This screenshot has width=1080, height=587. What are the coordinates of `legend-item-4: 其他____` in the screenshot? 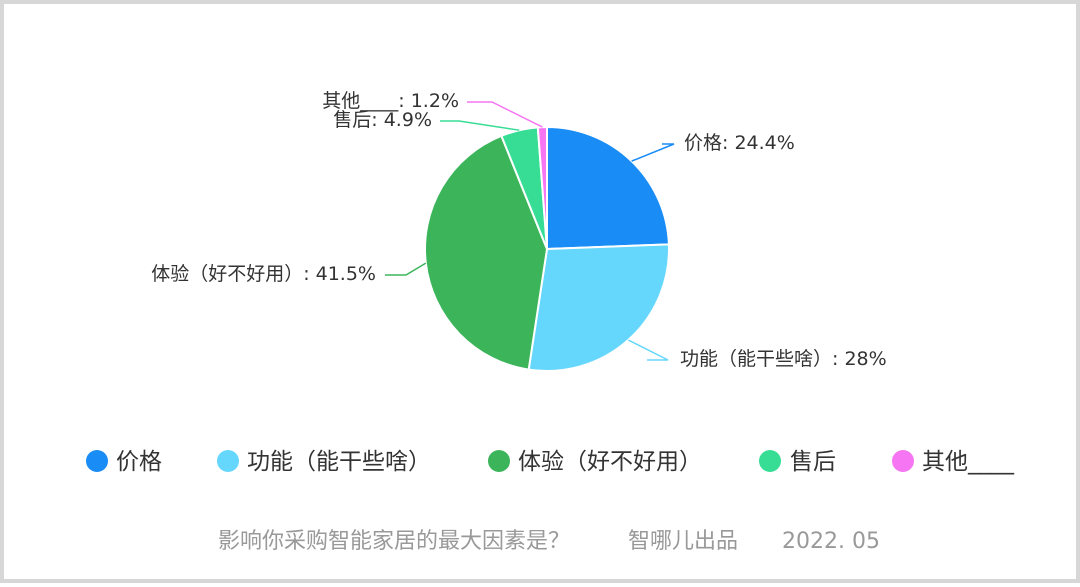 It's located at (953, 462).